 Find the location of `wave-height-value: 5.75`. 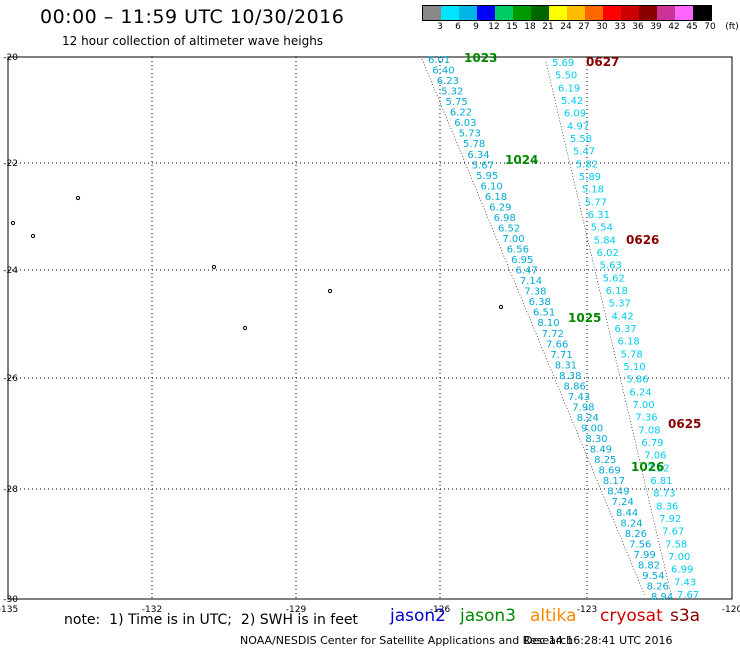

wave-height-value: 5.75 is located at coordinates (456, 102).